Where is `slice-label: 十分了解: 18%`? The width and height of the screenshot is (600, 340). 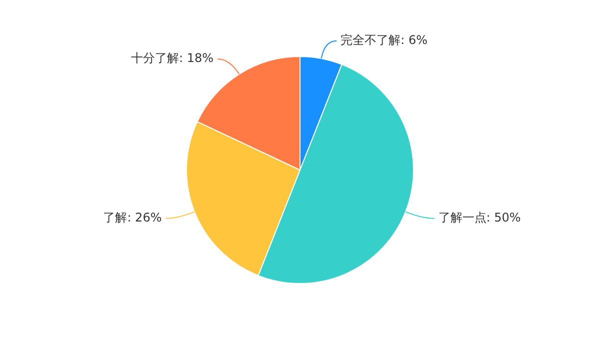
slice-label: 十分了解: 18% is located at coordinates (172, 58).